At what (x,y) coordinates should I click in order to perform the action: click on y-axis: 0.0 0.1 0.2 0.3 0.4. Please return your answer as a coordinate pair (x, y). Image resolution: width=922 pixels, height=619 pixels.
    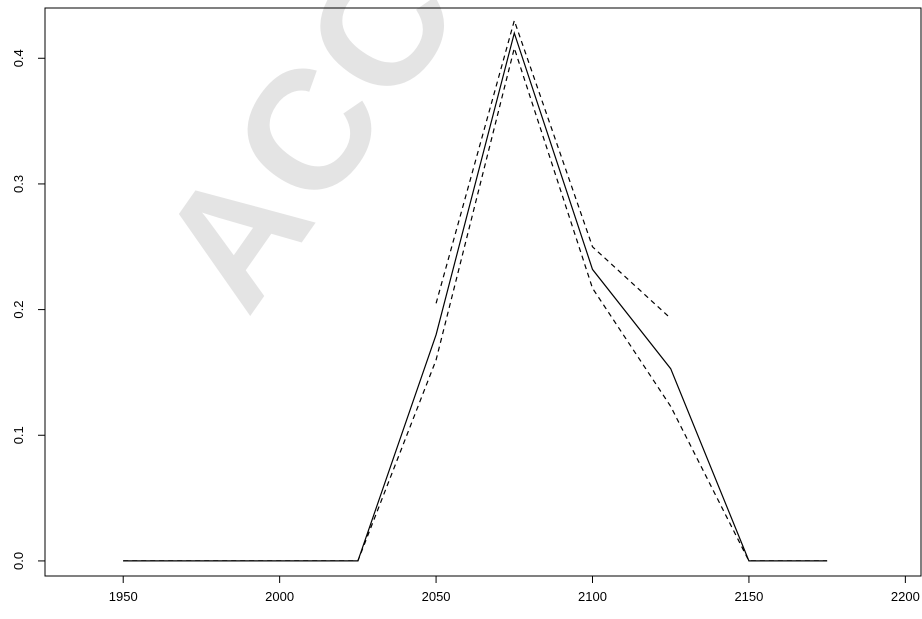
    Looking at the image, I should click on (28, 309).